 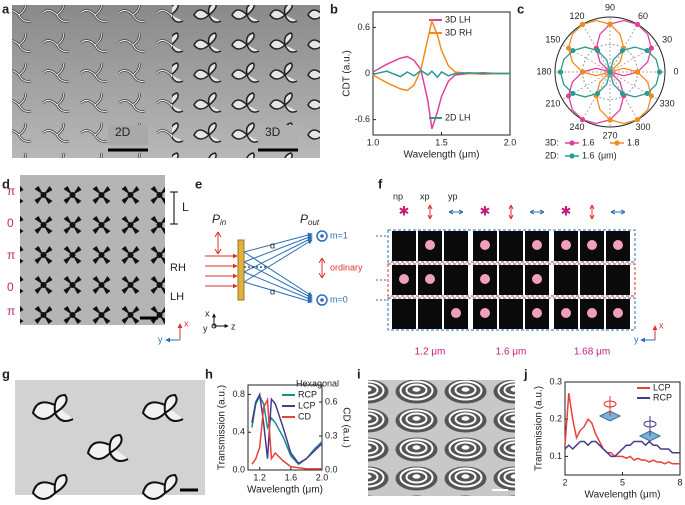 I want to click on legend-label: LCP, so click(x=307, y=405).